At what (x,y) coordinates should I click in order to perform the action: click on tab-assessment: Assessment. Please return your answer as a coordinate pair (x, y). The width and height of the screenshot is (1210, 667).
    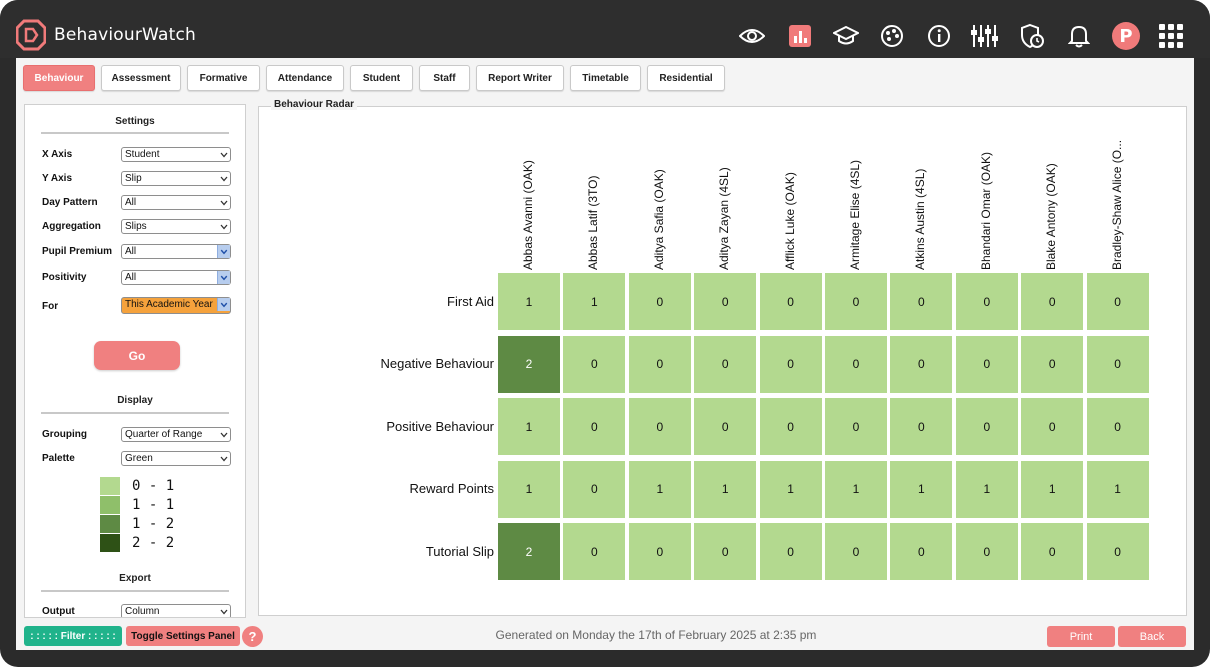
    Looking at the image, I should click on (141, 78).